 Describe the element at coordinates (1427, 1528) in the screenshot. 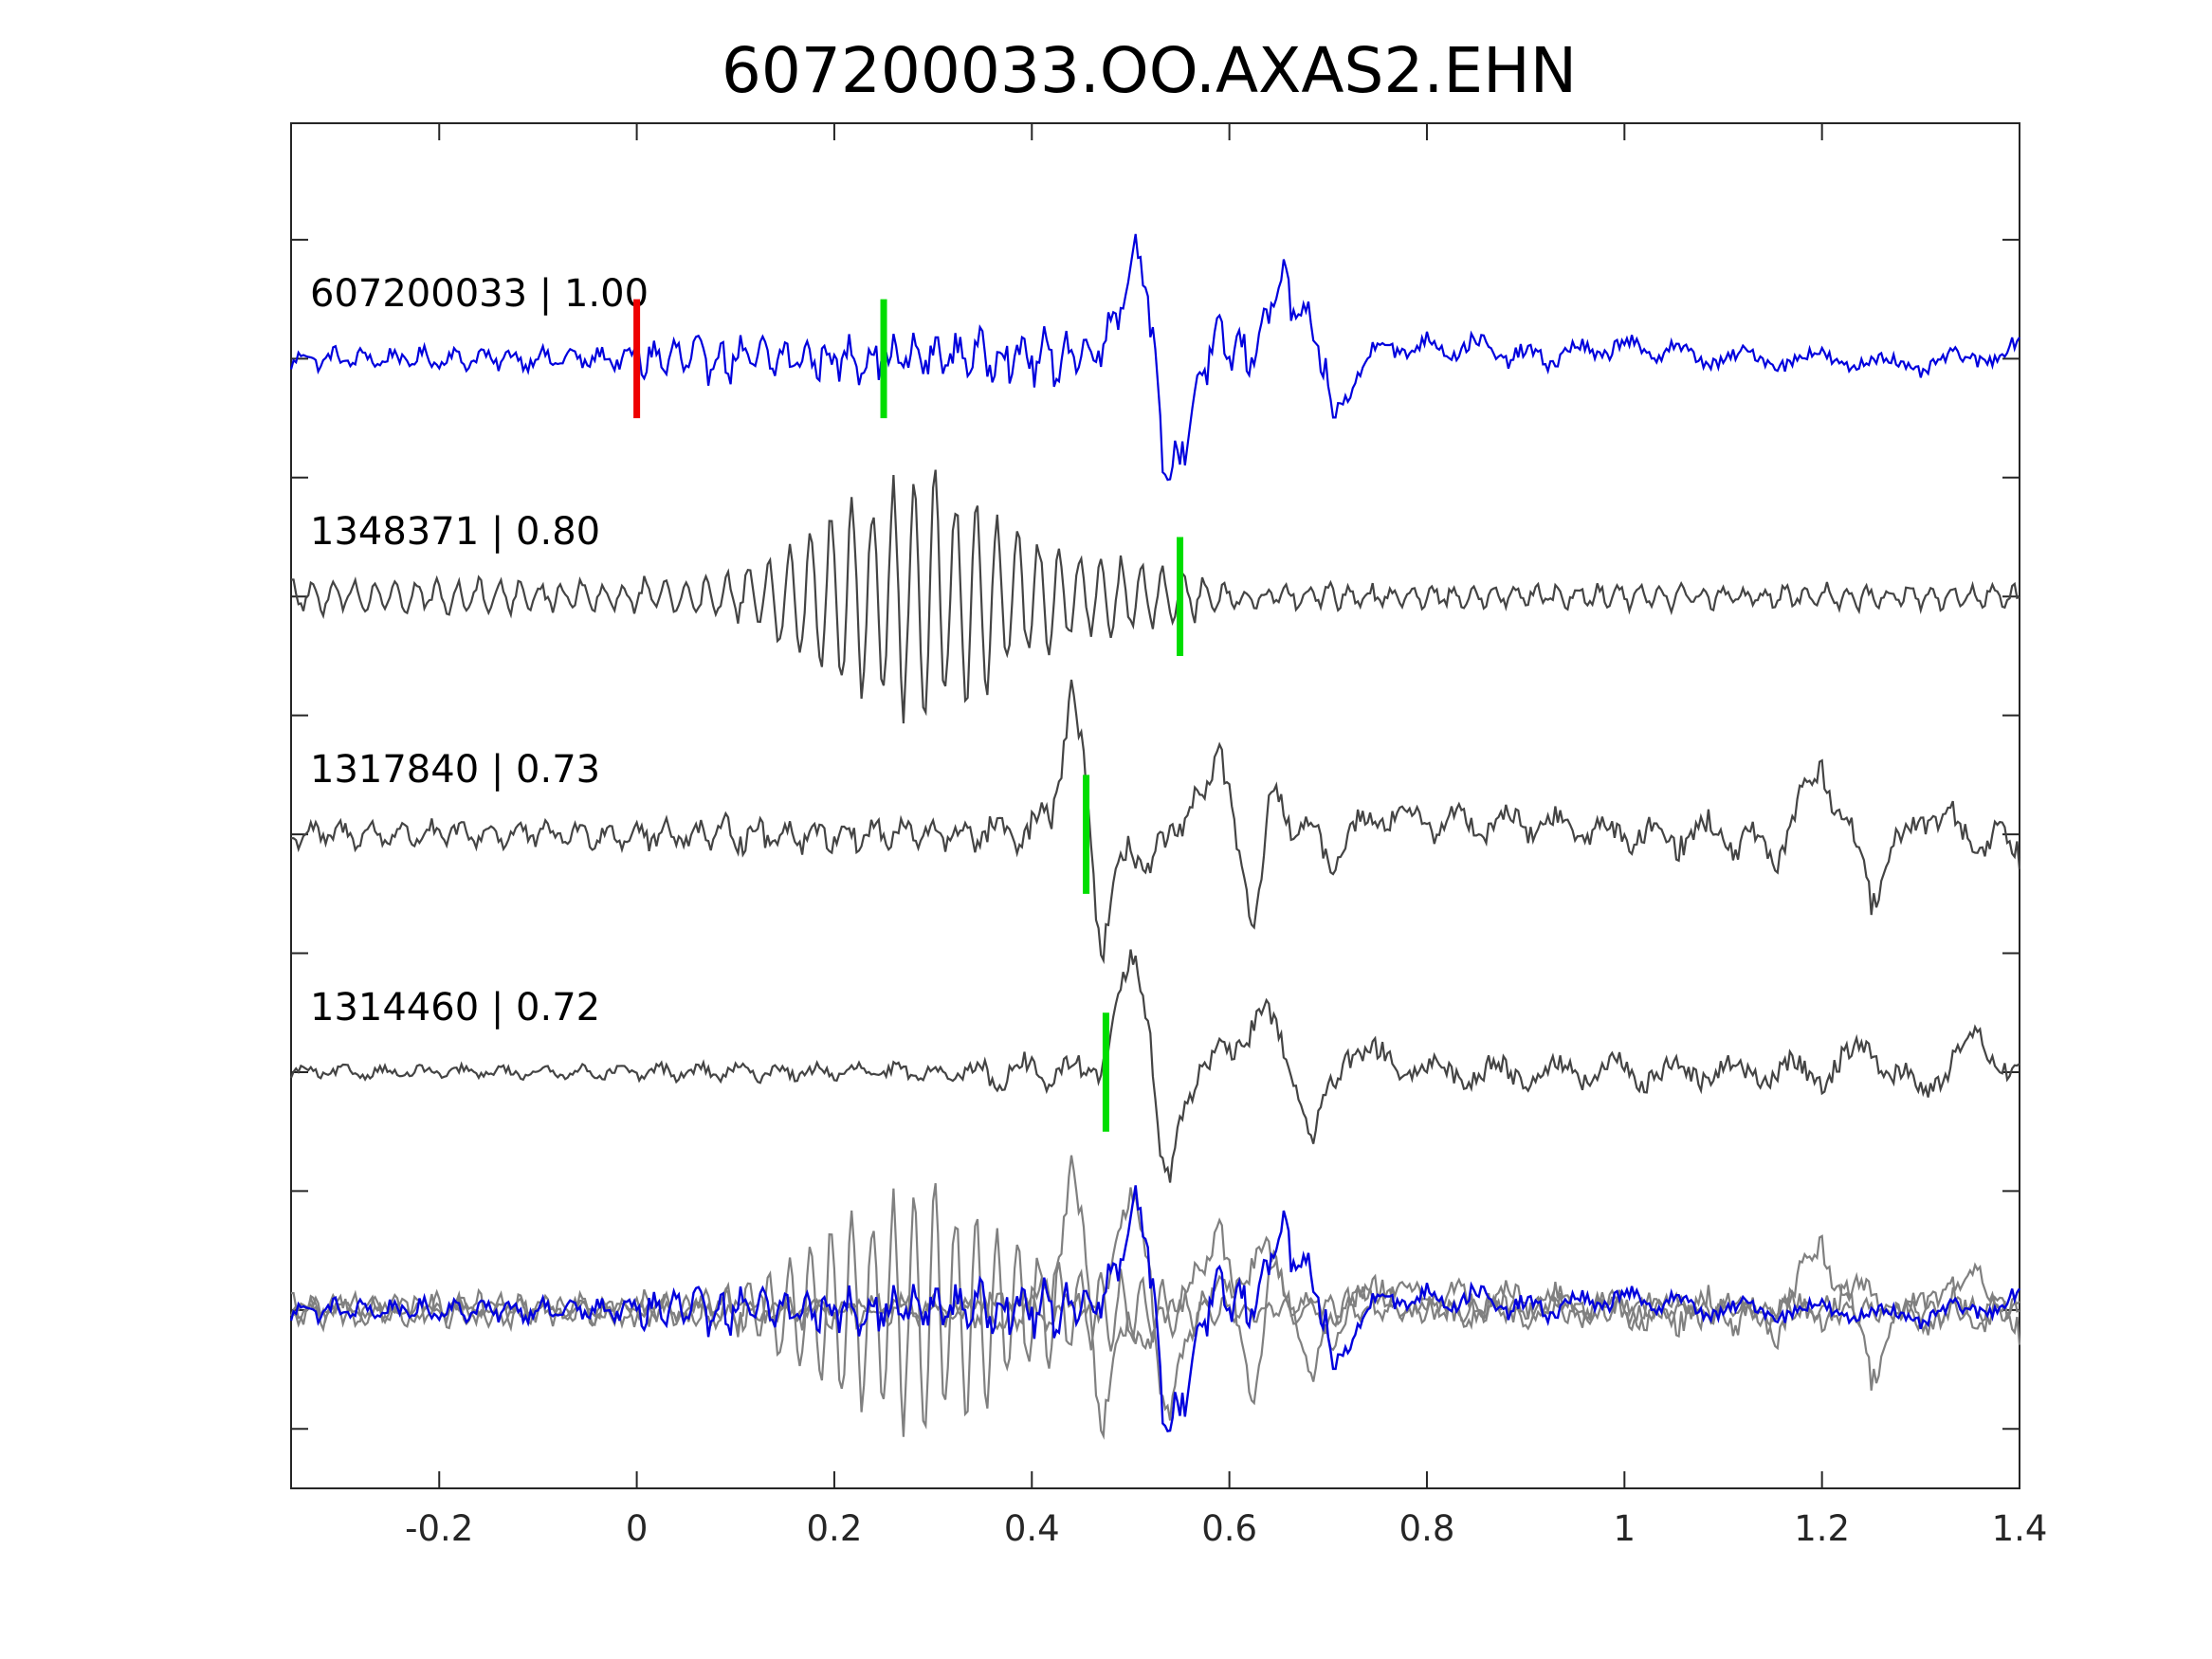

I see `x-tick-label: 0.8` at that location.